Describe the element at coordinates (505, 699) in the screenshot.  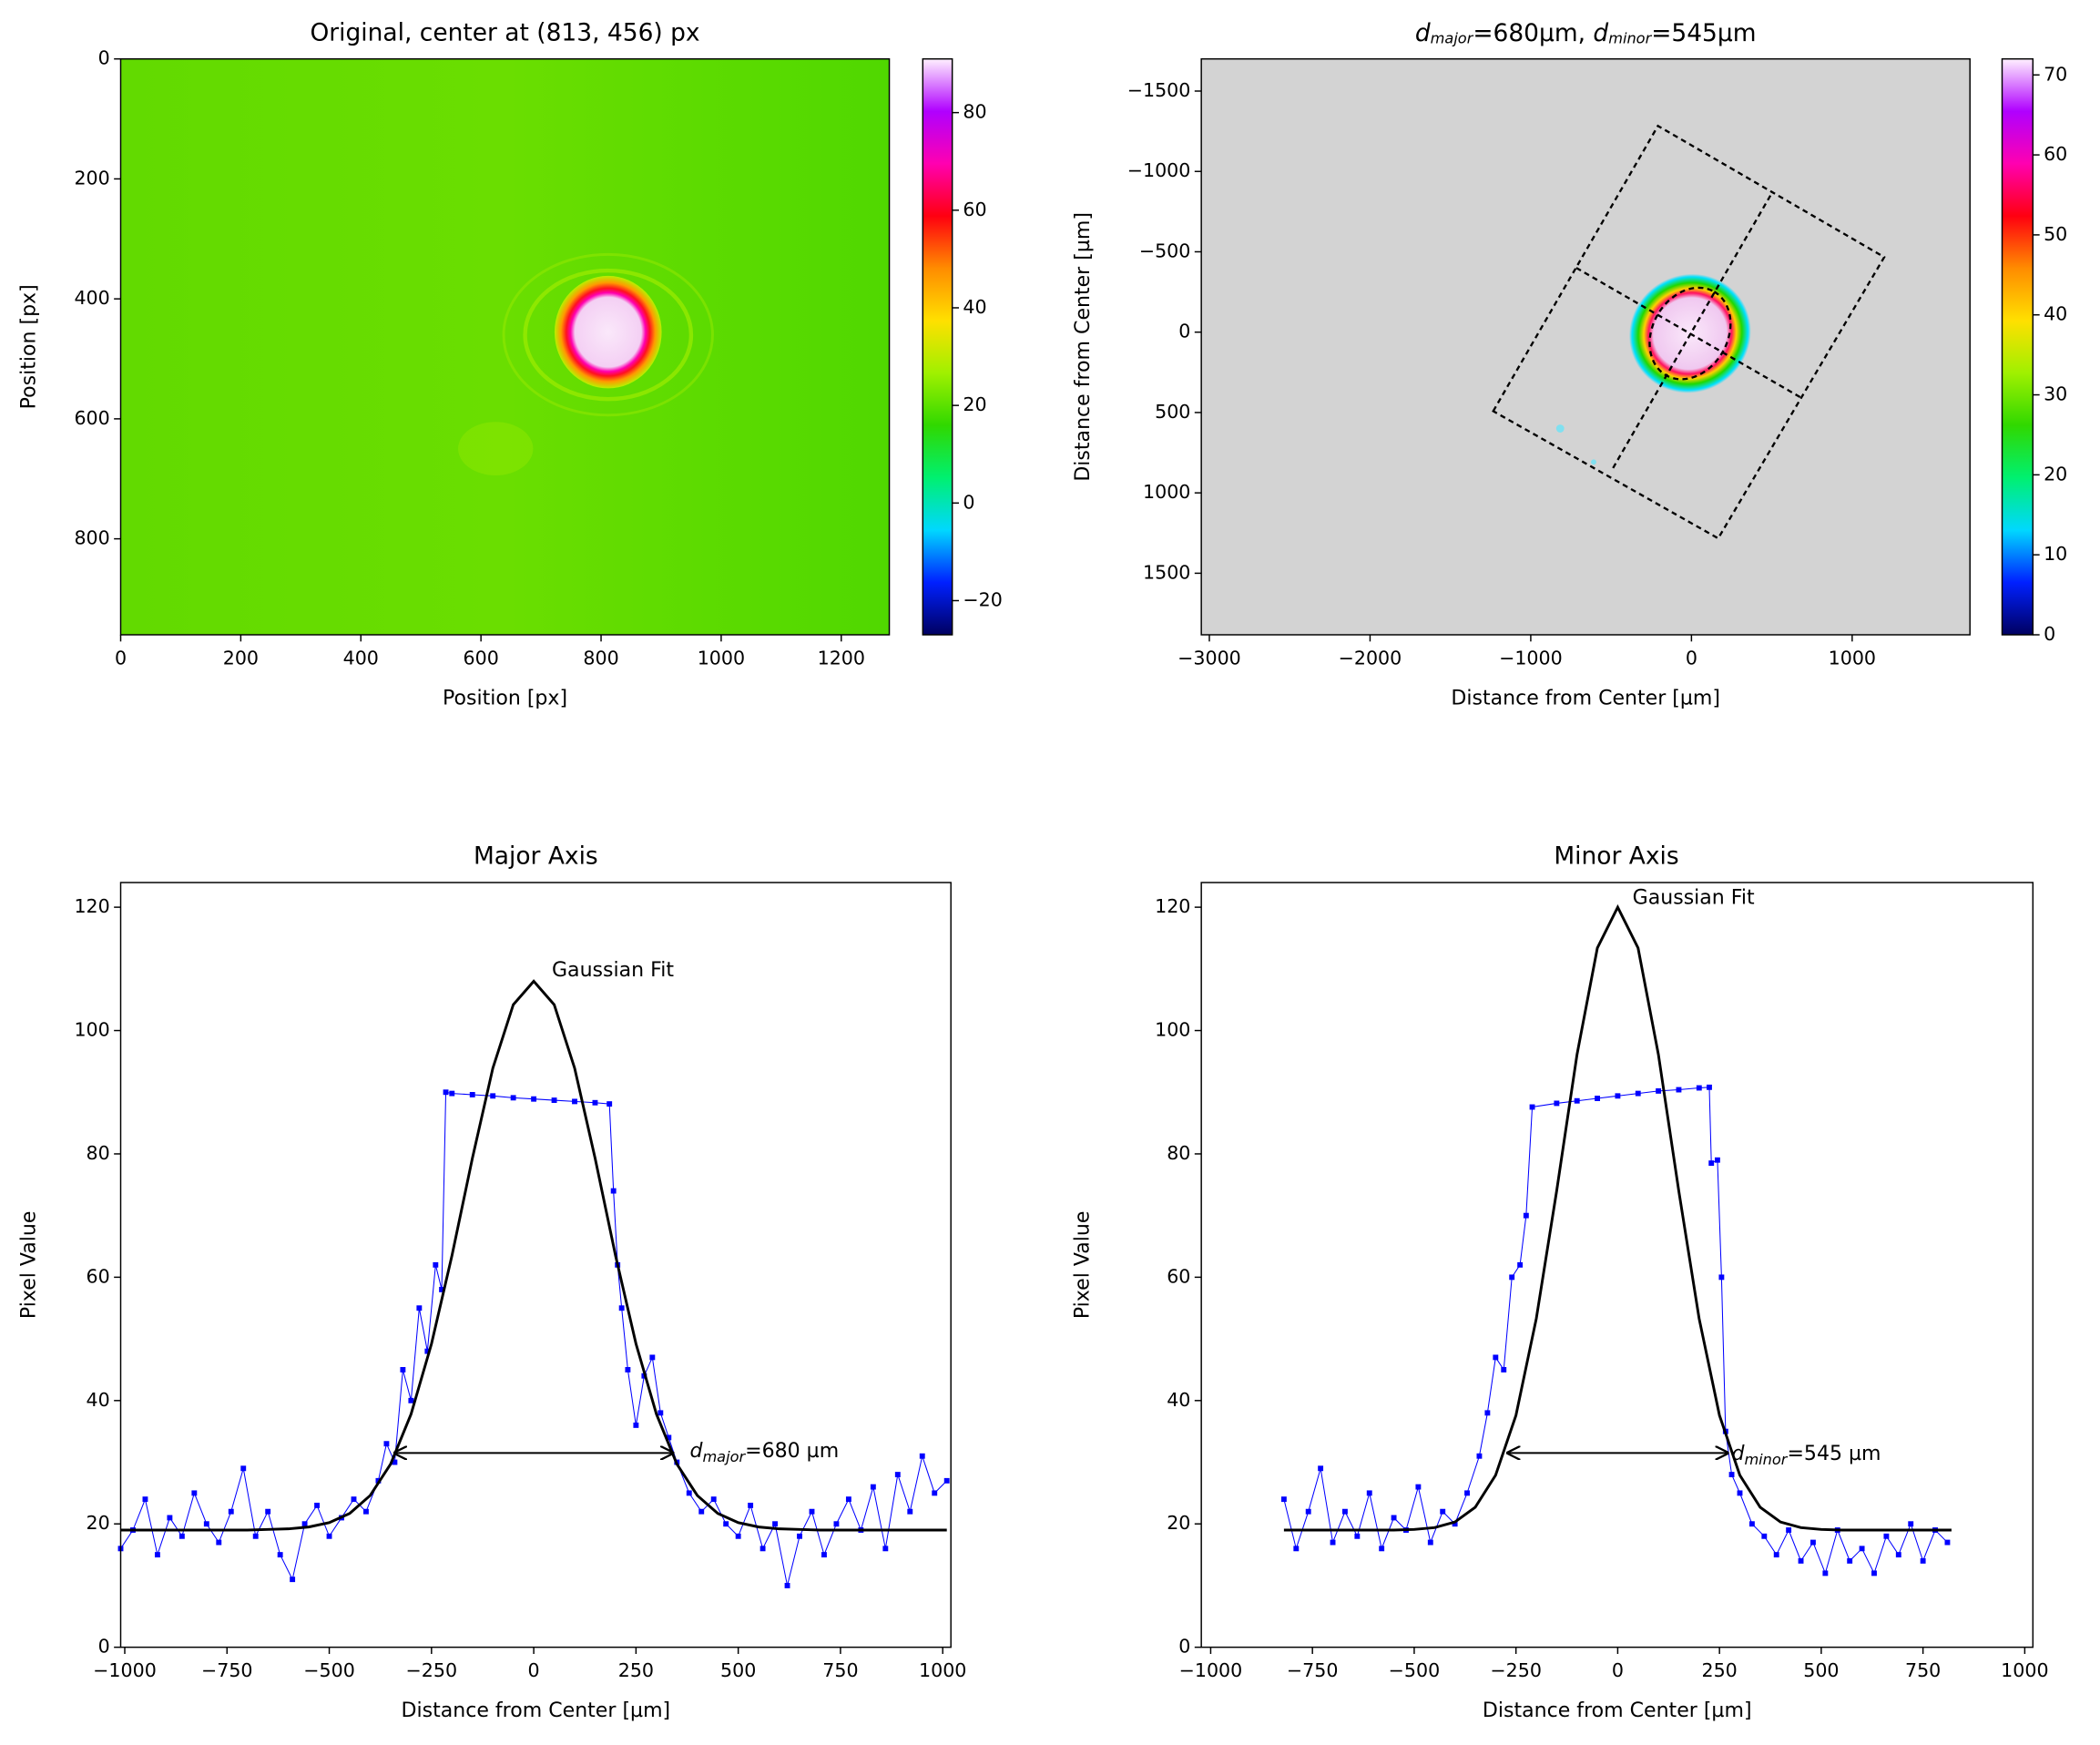
I see `x-axis-label: Position [px]` at that location.